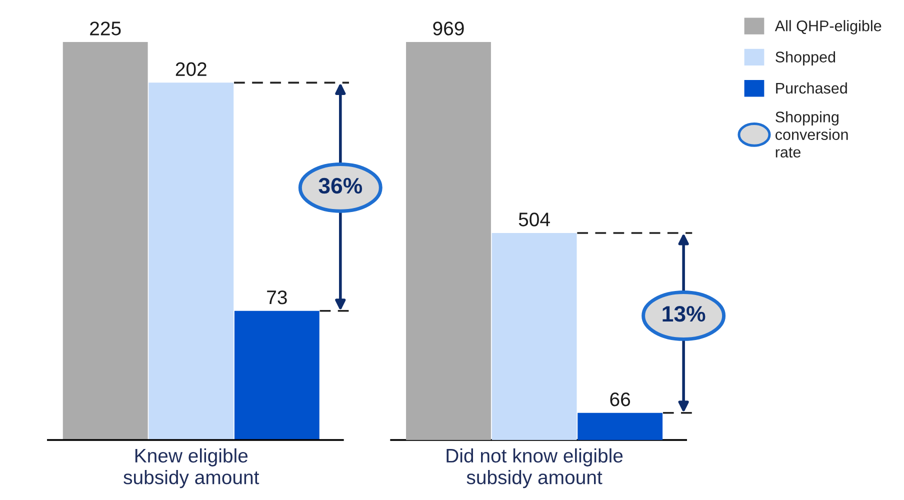  Describe the element at coordinates (684, 314) in the screenshot. I see `annotation: 13%` at that location.